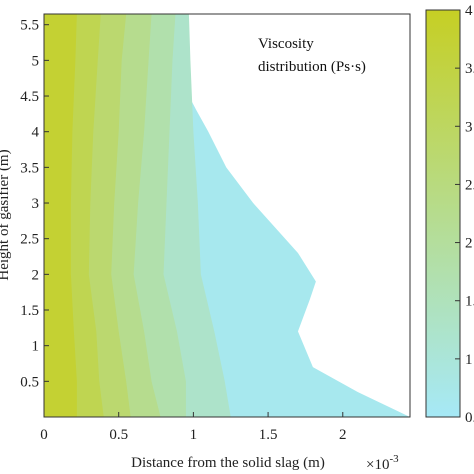 The width and height of the screenshot is (474, 474). What do you see at coordinates (268, 435) in the screenshot?
I see `x-tick-label: 1.5` at bounding box center [268, 435].